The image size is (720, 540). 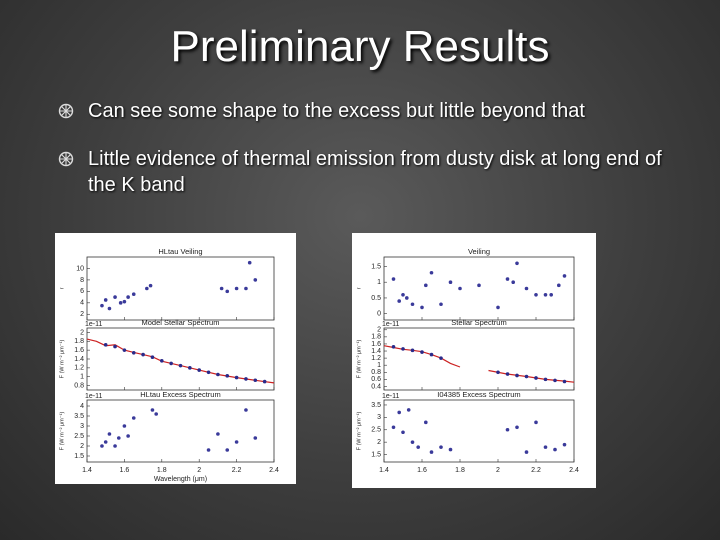 I want to click on y-tick-label: 1.2, so click(x=376, y=358).